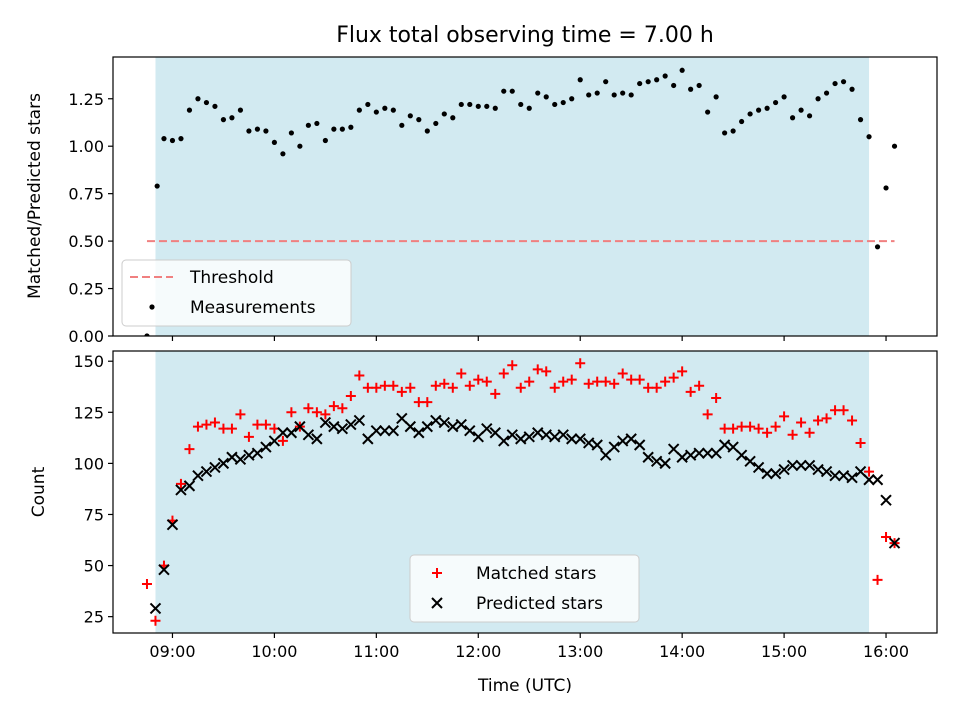 The width and height of the screenshot is (960, 724). I want to click on bottom-y-tick-label: 100, so click(88, 463).